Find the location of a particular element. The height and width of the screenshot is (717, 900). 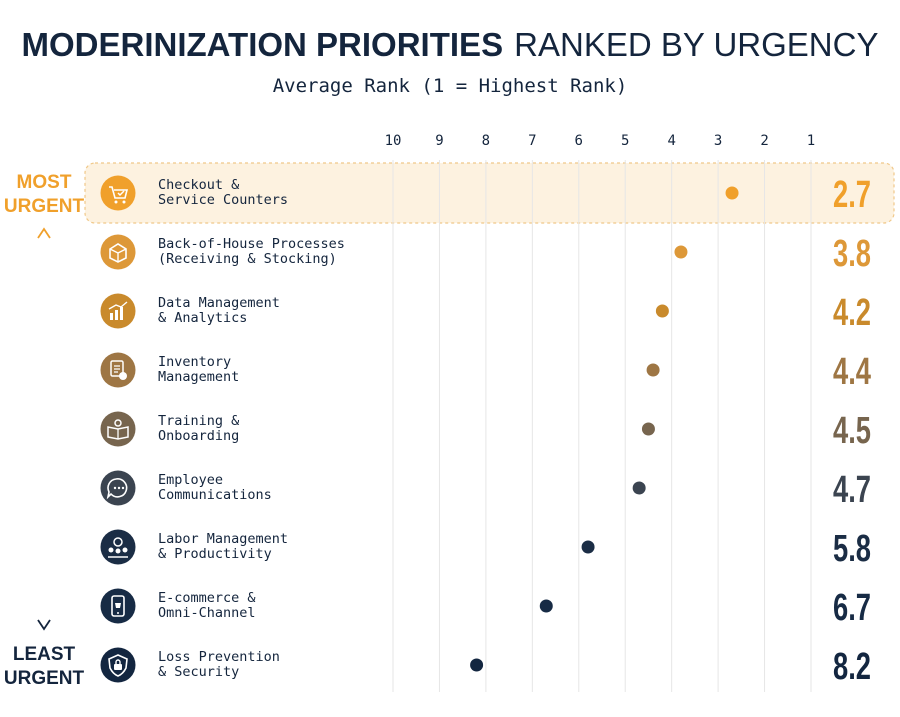

value-label: 5.8 is located at coordinates (852, 549).